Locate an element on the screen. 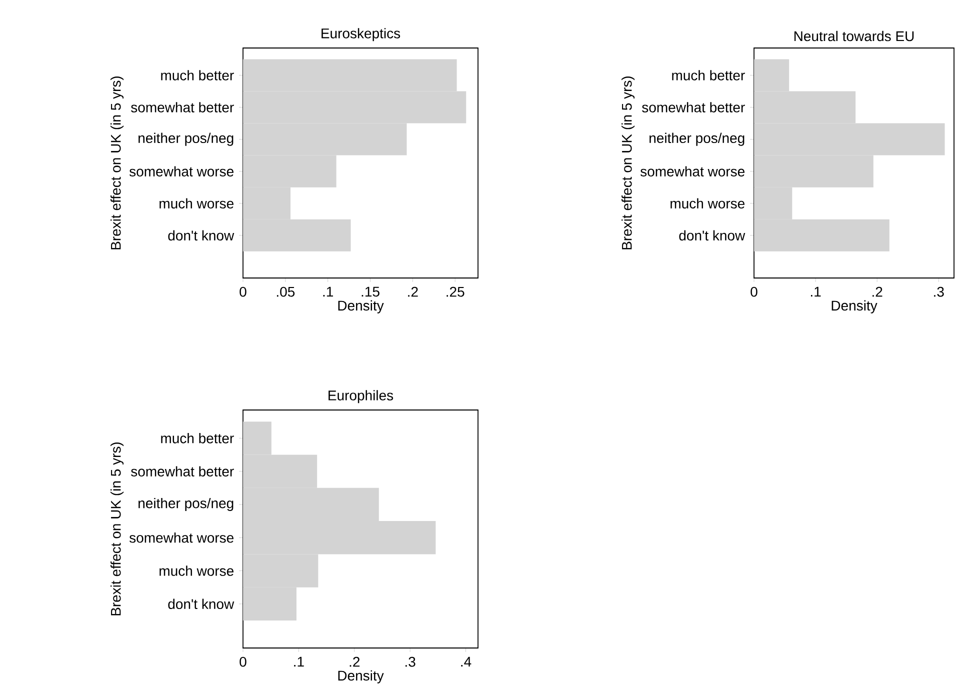  chart-title: Europhiles is located at coordinates (361, 397).